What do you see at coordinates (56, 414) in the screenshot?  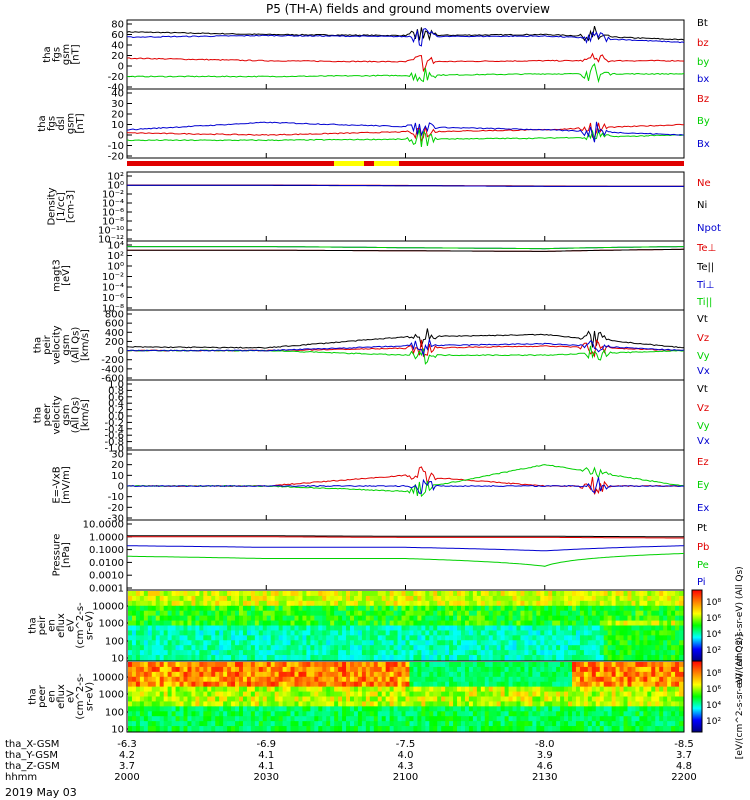 I see `y-axis-label: velocity` at bounding box center [56, 414].